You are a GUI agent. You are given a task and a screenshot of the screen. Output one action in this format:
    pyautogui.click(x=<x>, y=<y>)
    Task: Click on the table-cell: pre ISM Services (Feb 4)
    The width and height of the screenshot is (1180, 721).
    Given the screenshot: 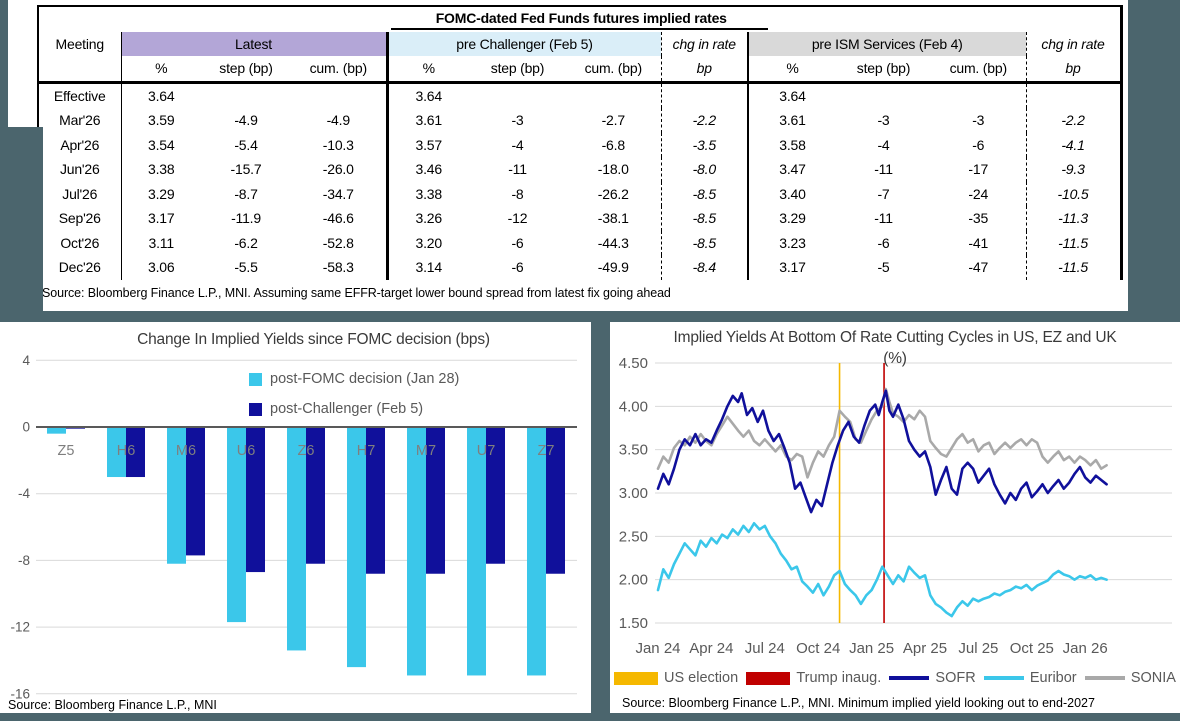 What is the action you would take?
    pyautogui.click(x=887, y=43)
    